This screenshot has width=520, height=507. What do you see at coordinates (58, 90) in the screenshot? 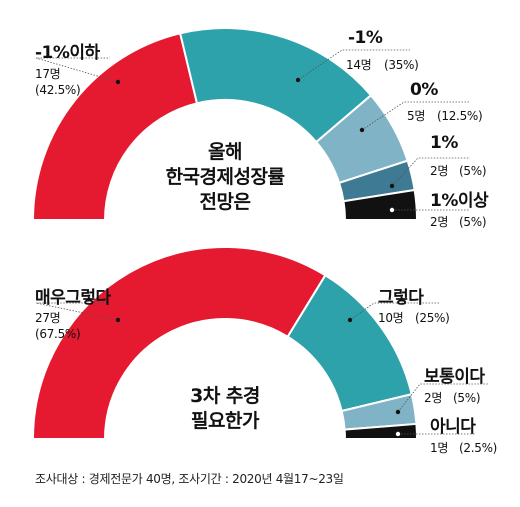
I see `c1-pct-0: (42.5%)` at bounding box center [58, 90].